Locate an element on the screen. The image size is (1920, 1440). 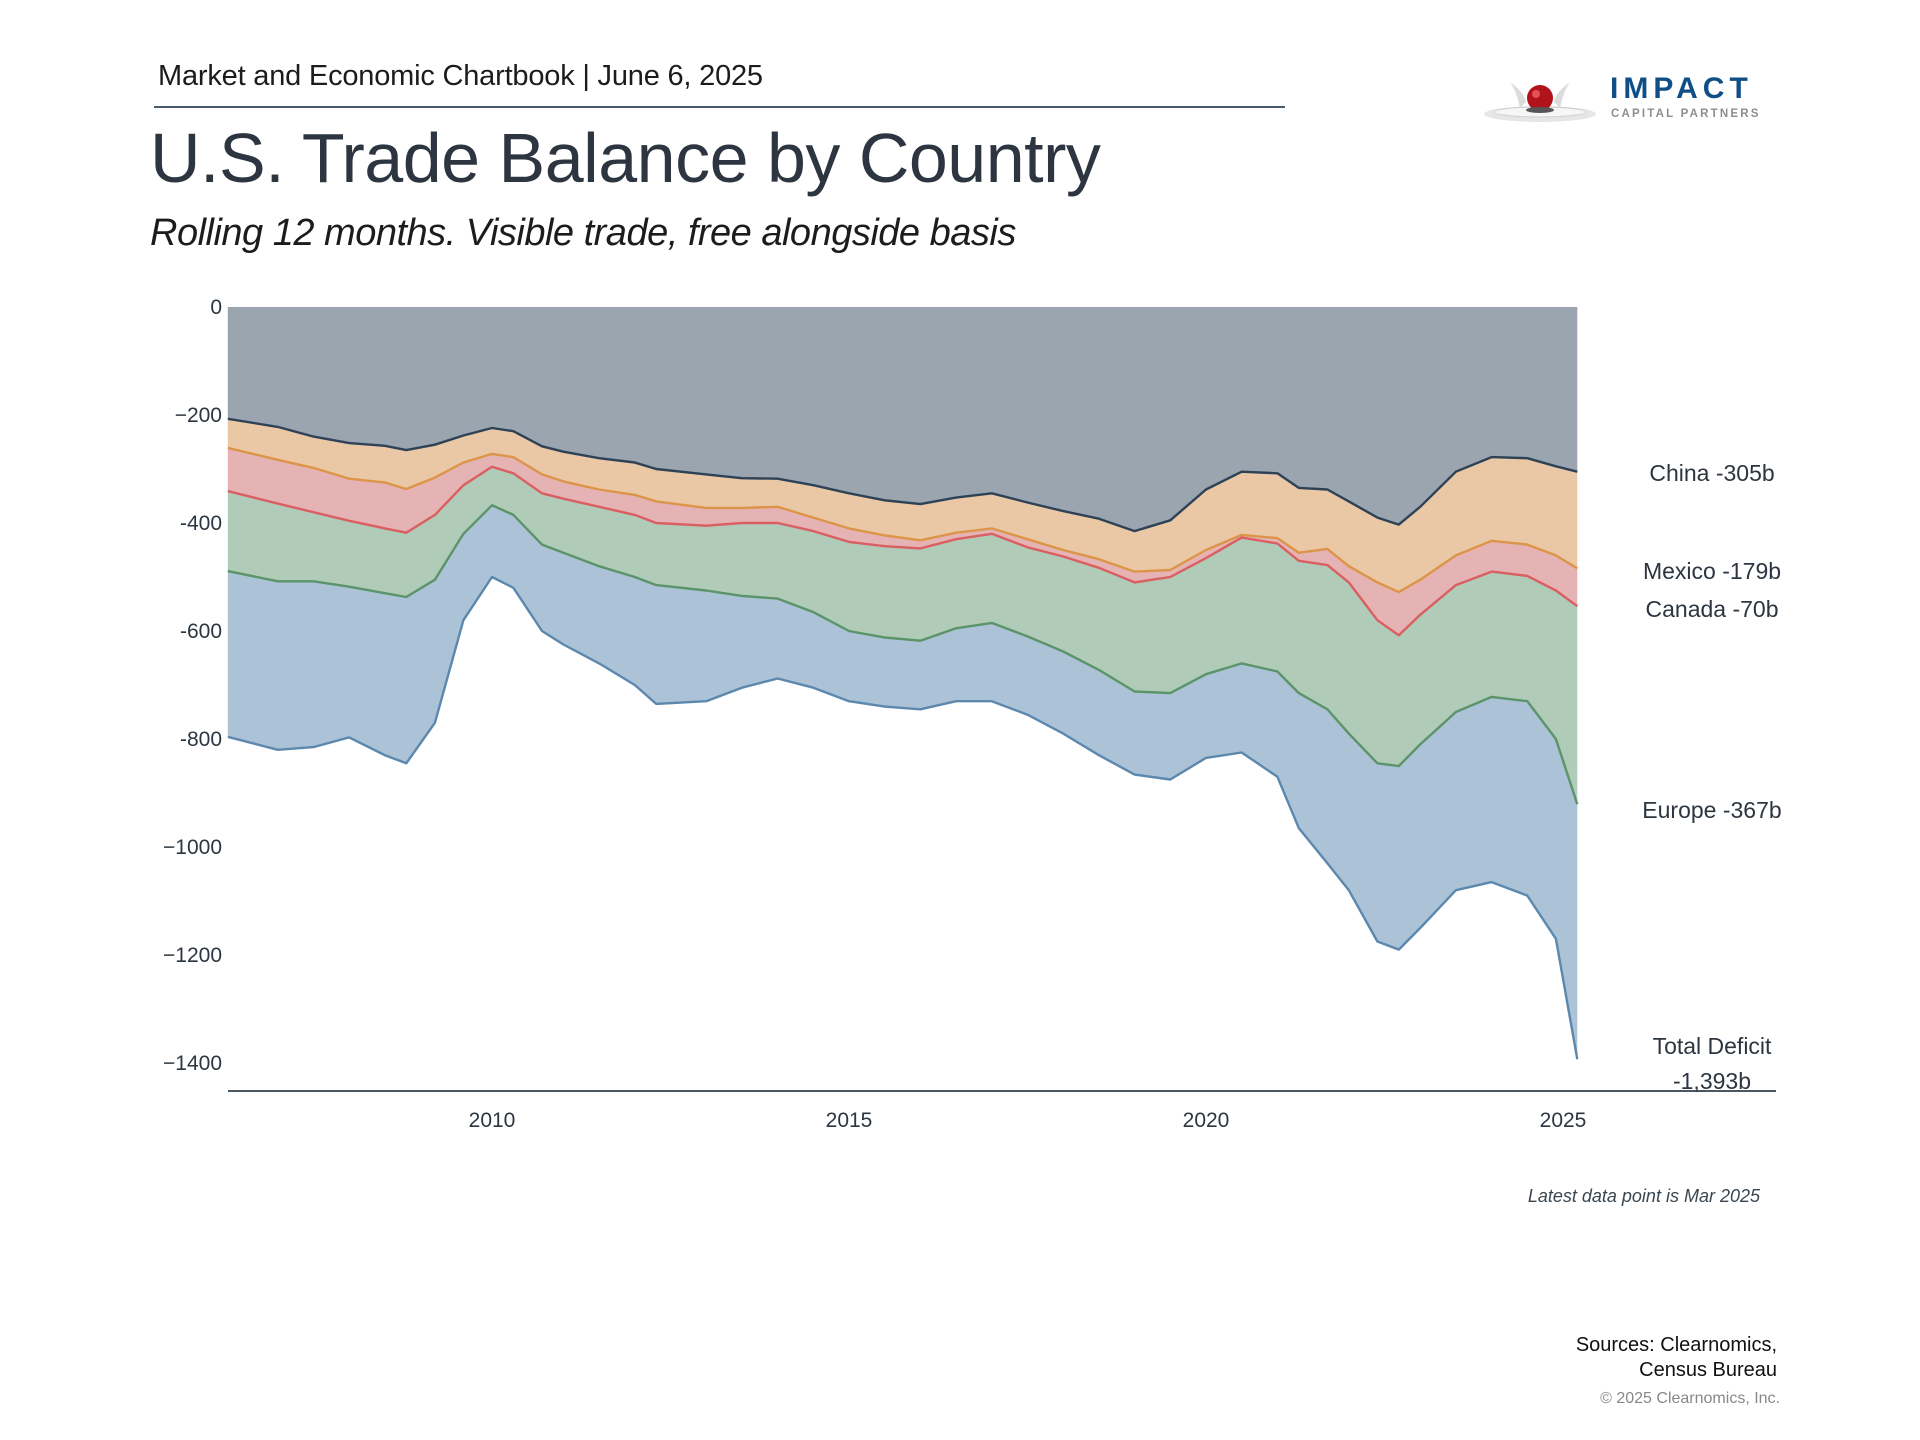
end-label-europe: Europe -367b is located at coordinates (1711, 810).